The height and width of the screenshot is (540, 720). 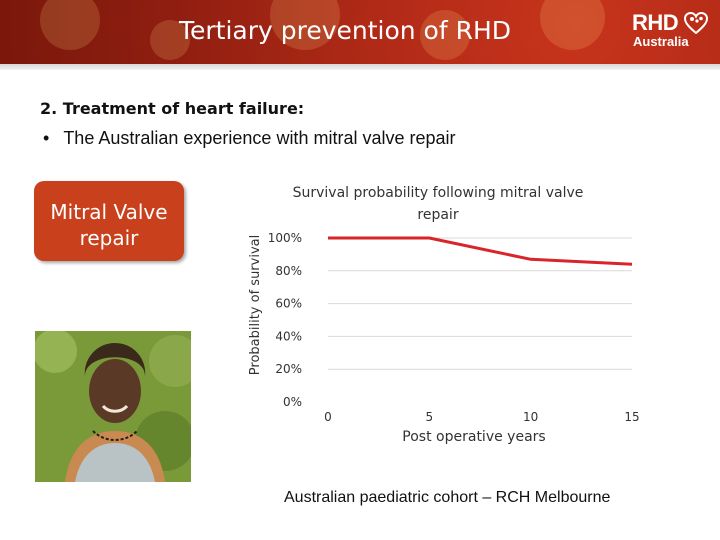 I want to click on patient-photo-illustration, so click(x=113, y=406).